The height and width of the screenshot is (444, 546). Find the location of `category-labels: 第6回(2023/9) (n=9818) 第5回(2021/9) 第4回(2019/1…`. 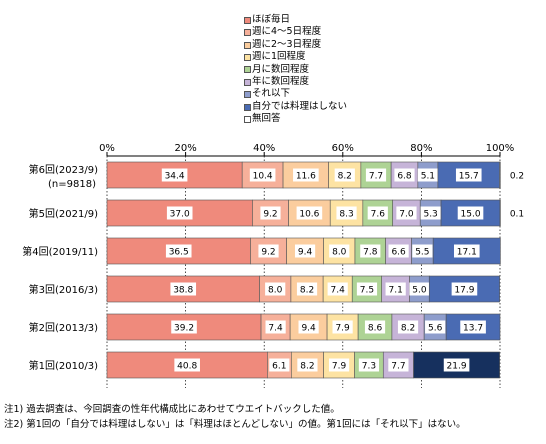

category-labels: 第6回(2023/9) (n=9818) 第5回(2021/9) 第4回(2019/1… is located at coordinates (60, 267).